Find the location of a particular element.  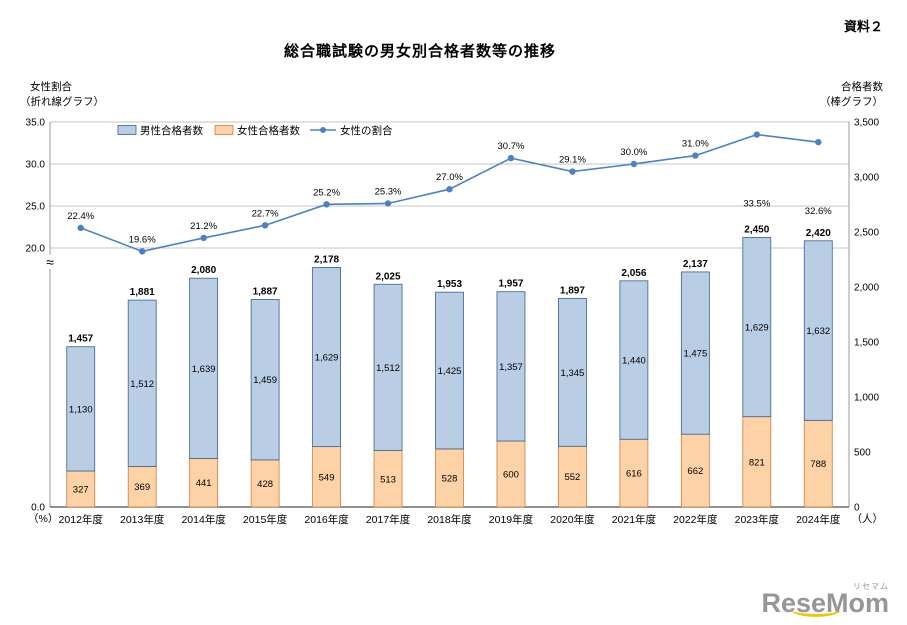

x-axis-category-label: 2024年度 is located at coordinates (818, 519).